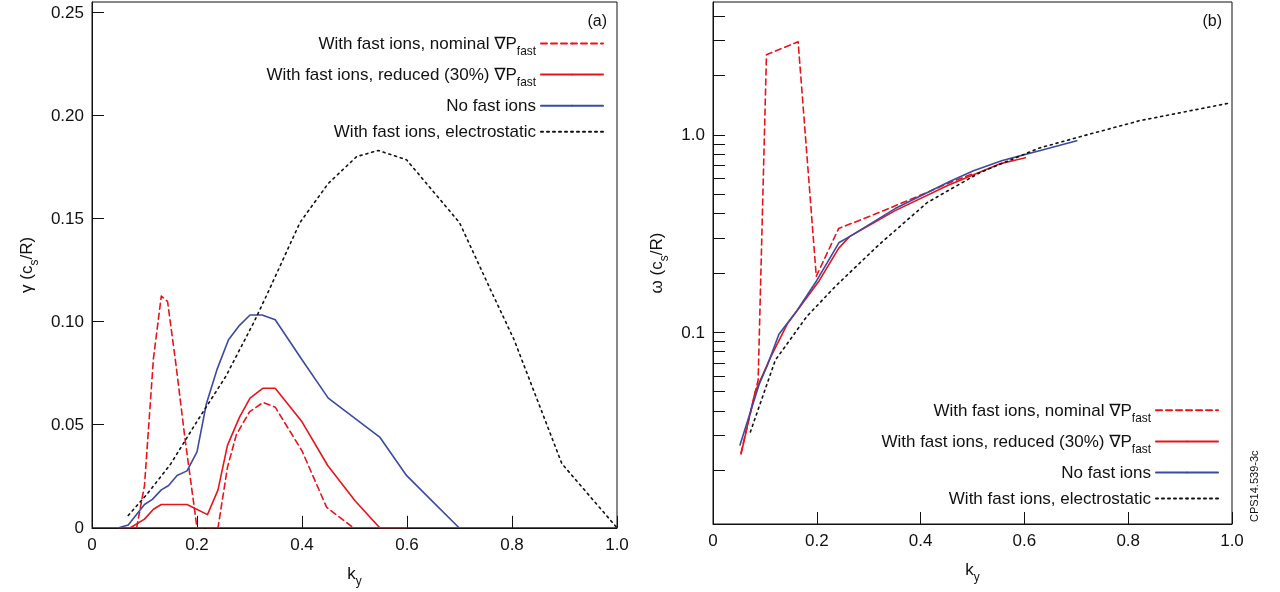 This screenshot has width=1280, height=592. What do you see at coordinates (1212, 20) in the screenshot?
I see `annotation: (b)` at bounding box center [1212, 20].